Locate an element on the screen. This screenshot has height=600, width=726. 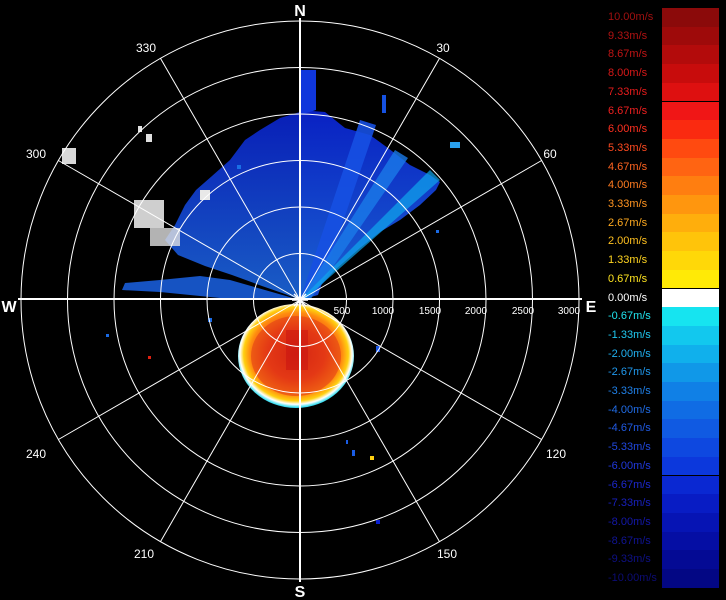
legend-row: 9.33m/s is located at coordinates (665, 36).